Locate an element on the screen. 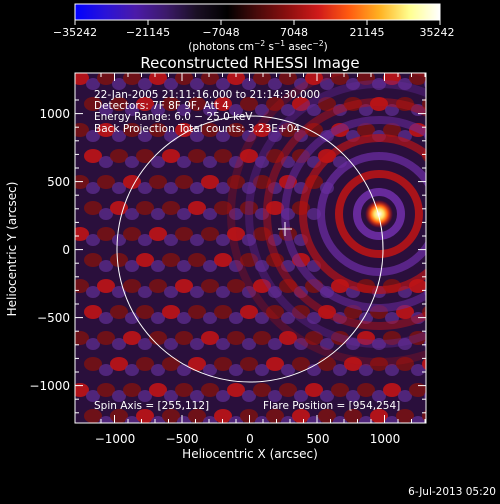  y-tick-label: −500 is located at coordinates (53, 318).